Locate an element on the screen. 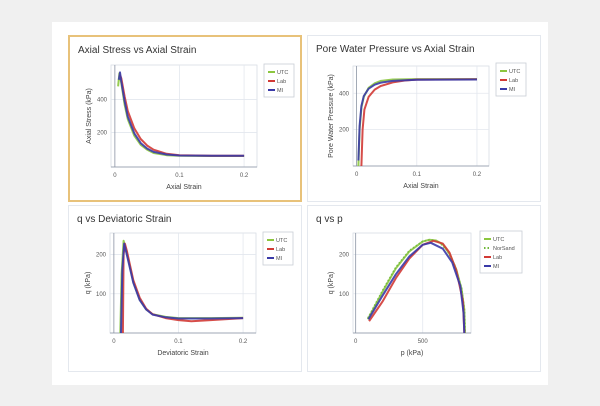  chart-svg: 0 500 100 200 p (kPa) q (kPa) UTC NorSand Lab MI is located at coordinates (425, 293).